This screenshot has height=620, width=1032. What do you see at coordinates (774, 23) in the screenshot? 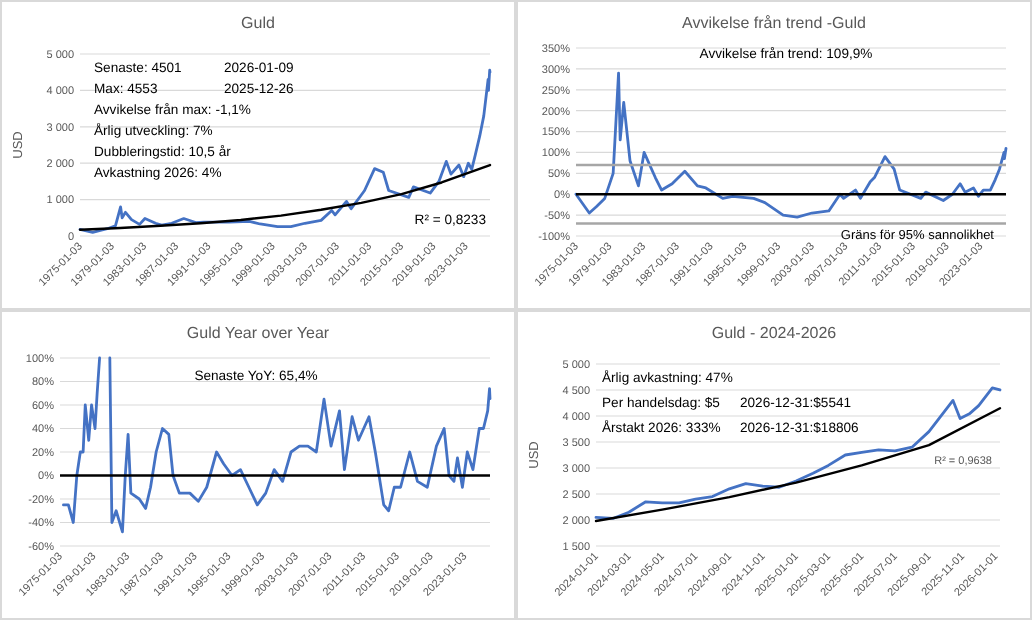
I see `chart-title: Avvikelse från trend -Guld` at bounding box center [774, 23].